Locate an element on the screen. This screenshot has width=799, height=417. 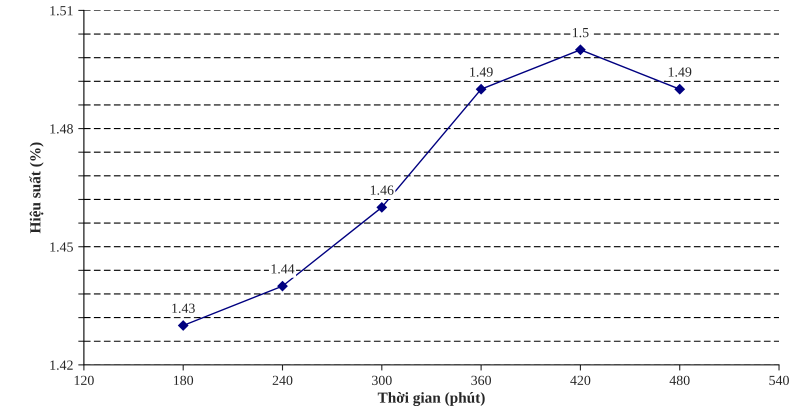
x-tick-label: 540 is located at coordinates (779, 381).